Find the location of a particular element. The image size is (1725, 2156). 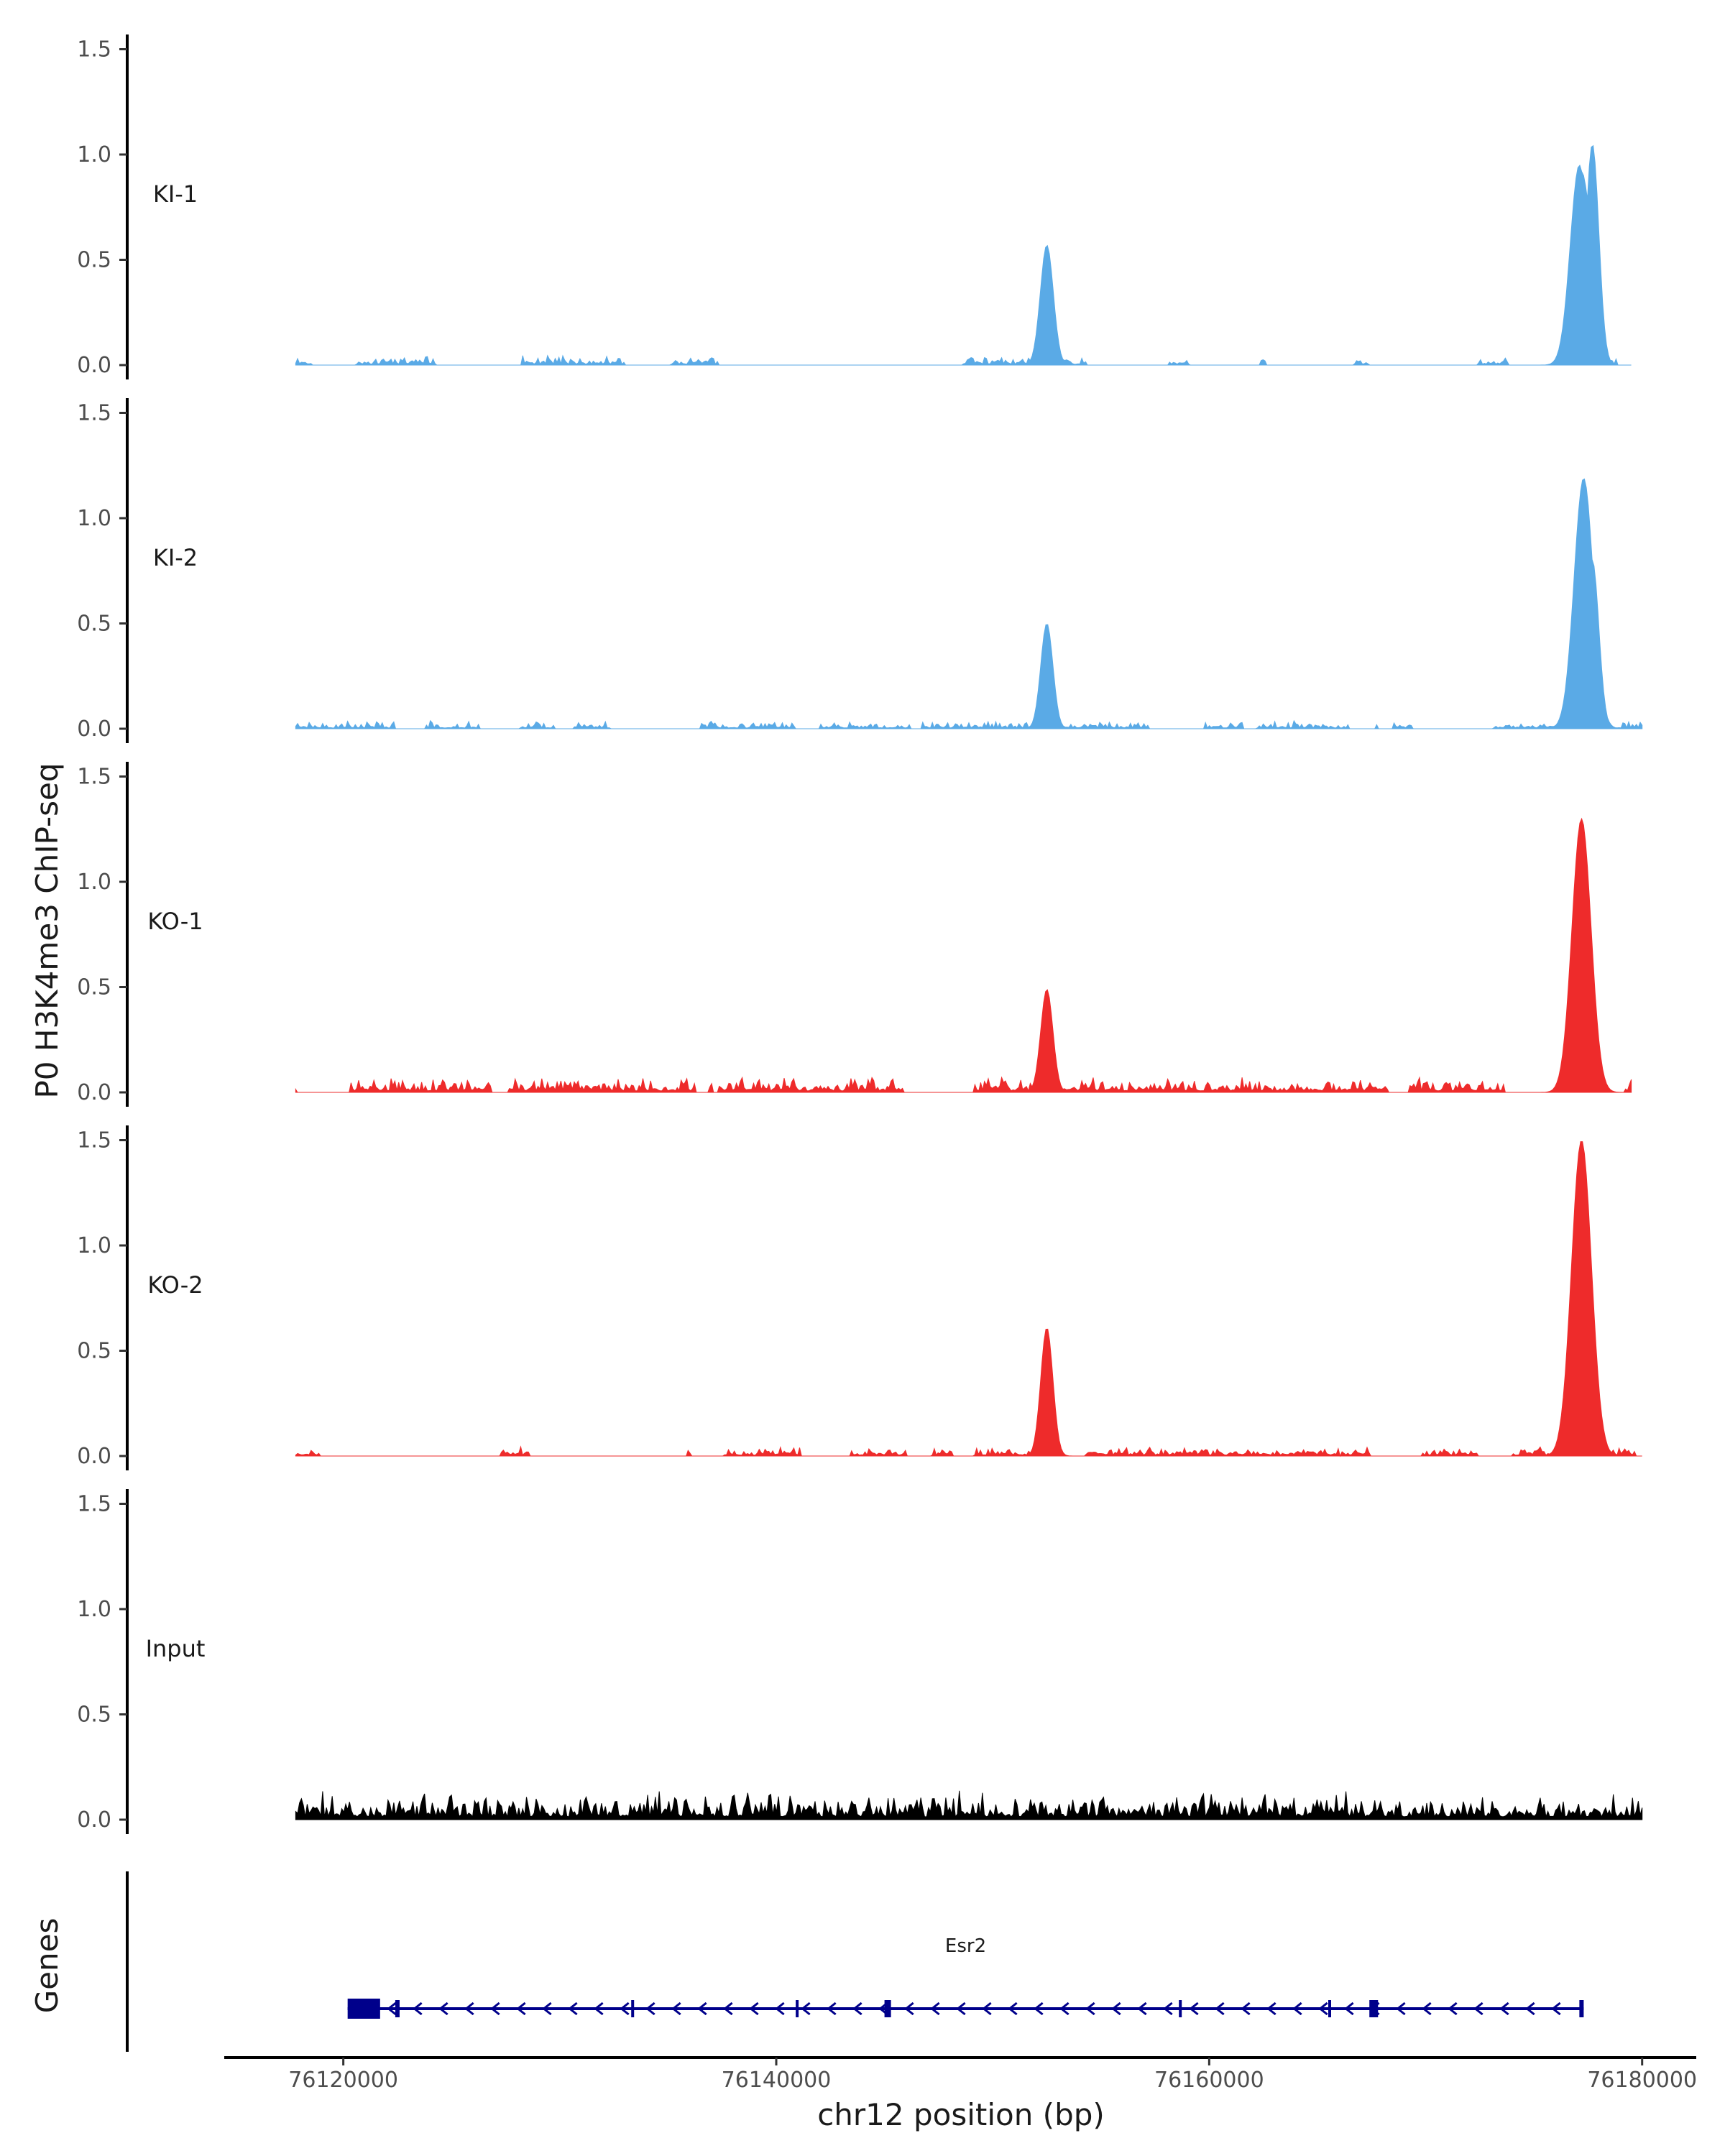

x-axis: 76120000 76140000 76160000 76180000 is located at coordinates (960, 2074).